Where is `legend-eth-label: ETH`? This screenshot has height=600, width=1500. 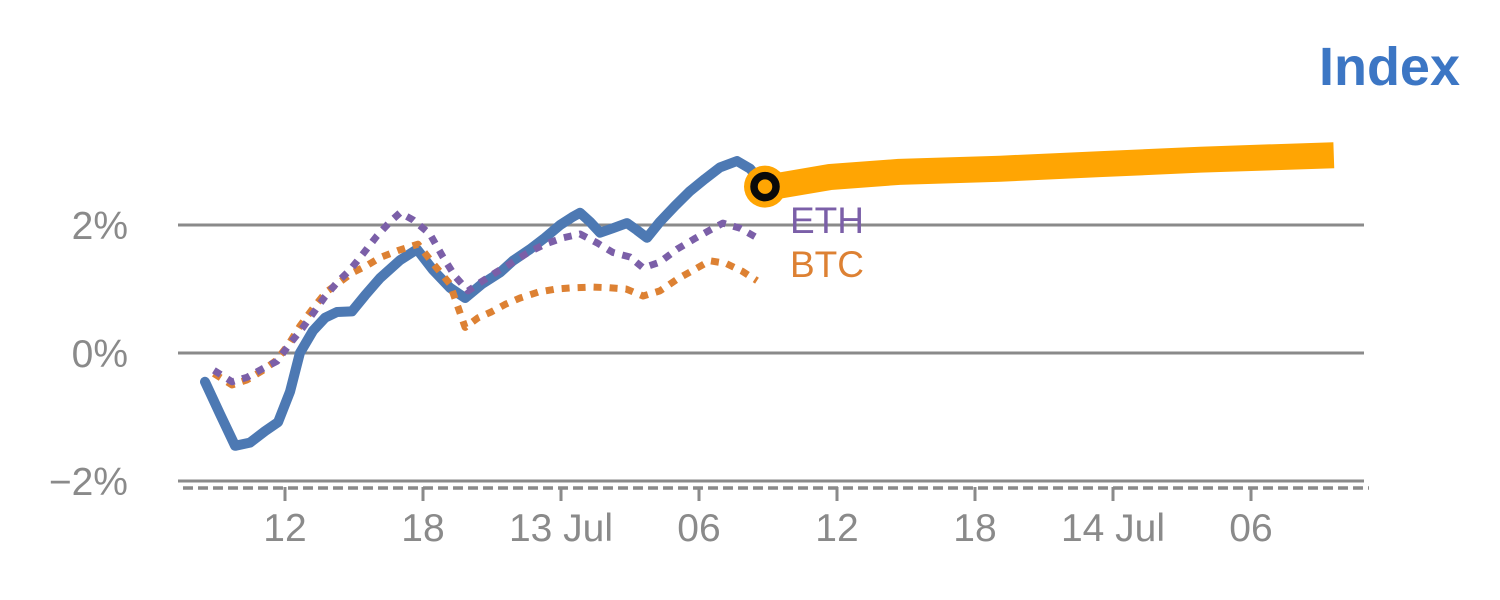 legend-eth-label: ETH is located at coordinates (827, 220).